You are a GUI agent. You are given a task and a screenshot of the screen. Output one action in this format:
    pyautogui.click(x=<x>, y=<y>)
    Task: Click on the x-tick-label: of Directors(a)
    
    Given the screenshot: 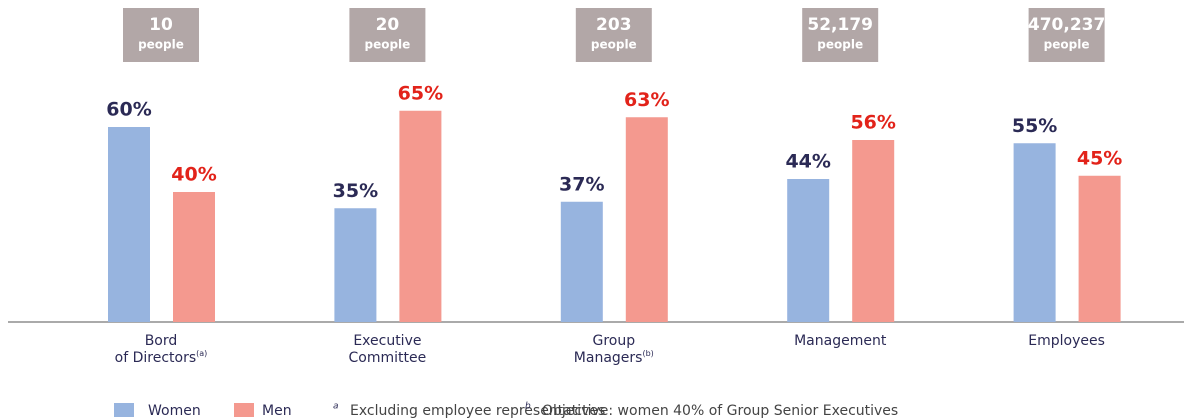 What is the action you would take?
    pyautogui.click(x=161, y=358)
    